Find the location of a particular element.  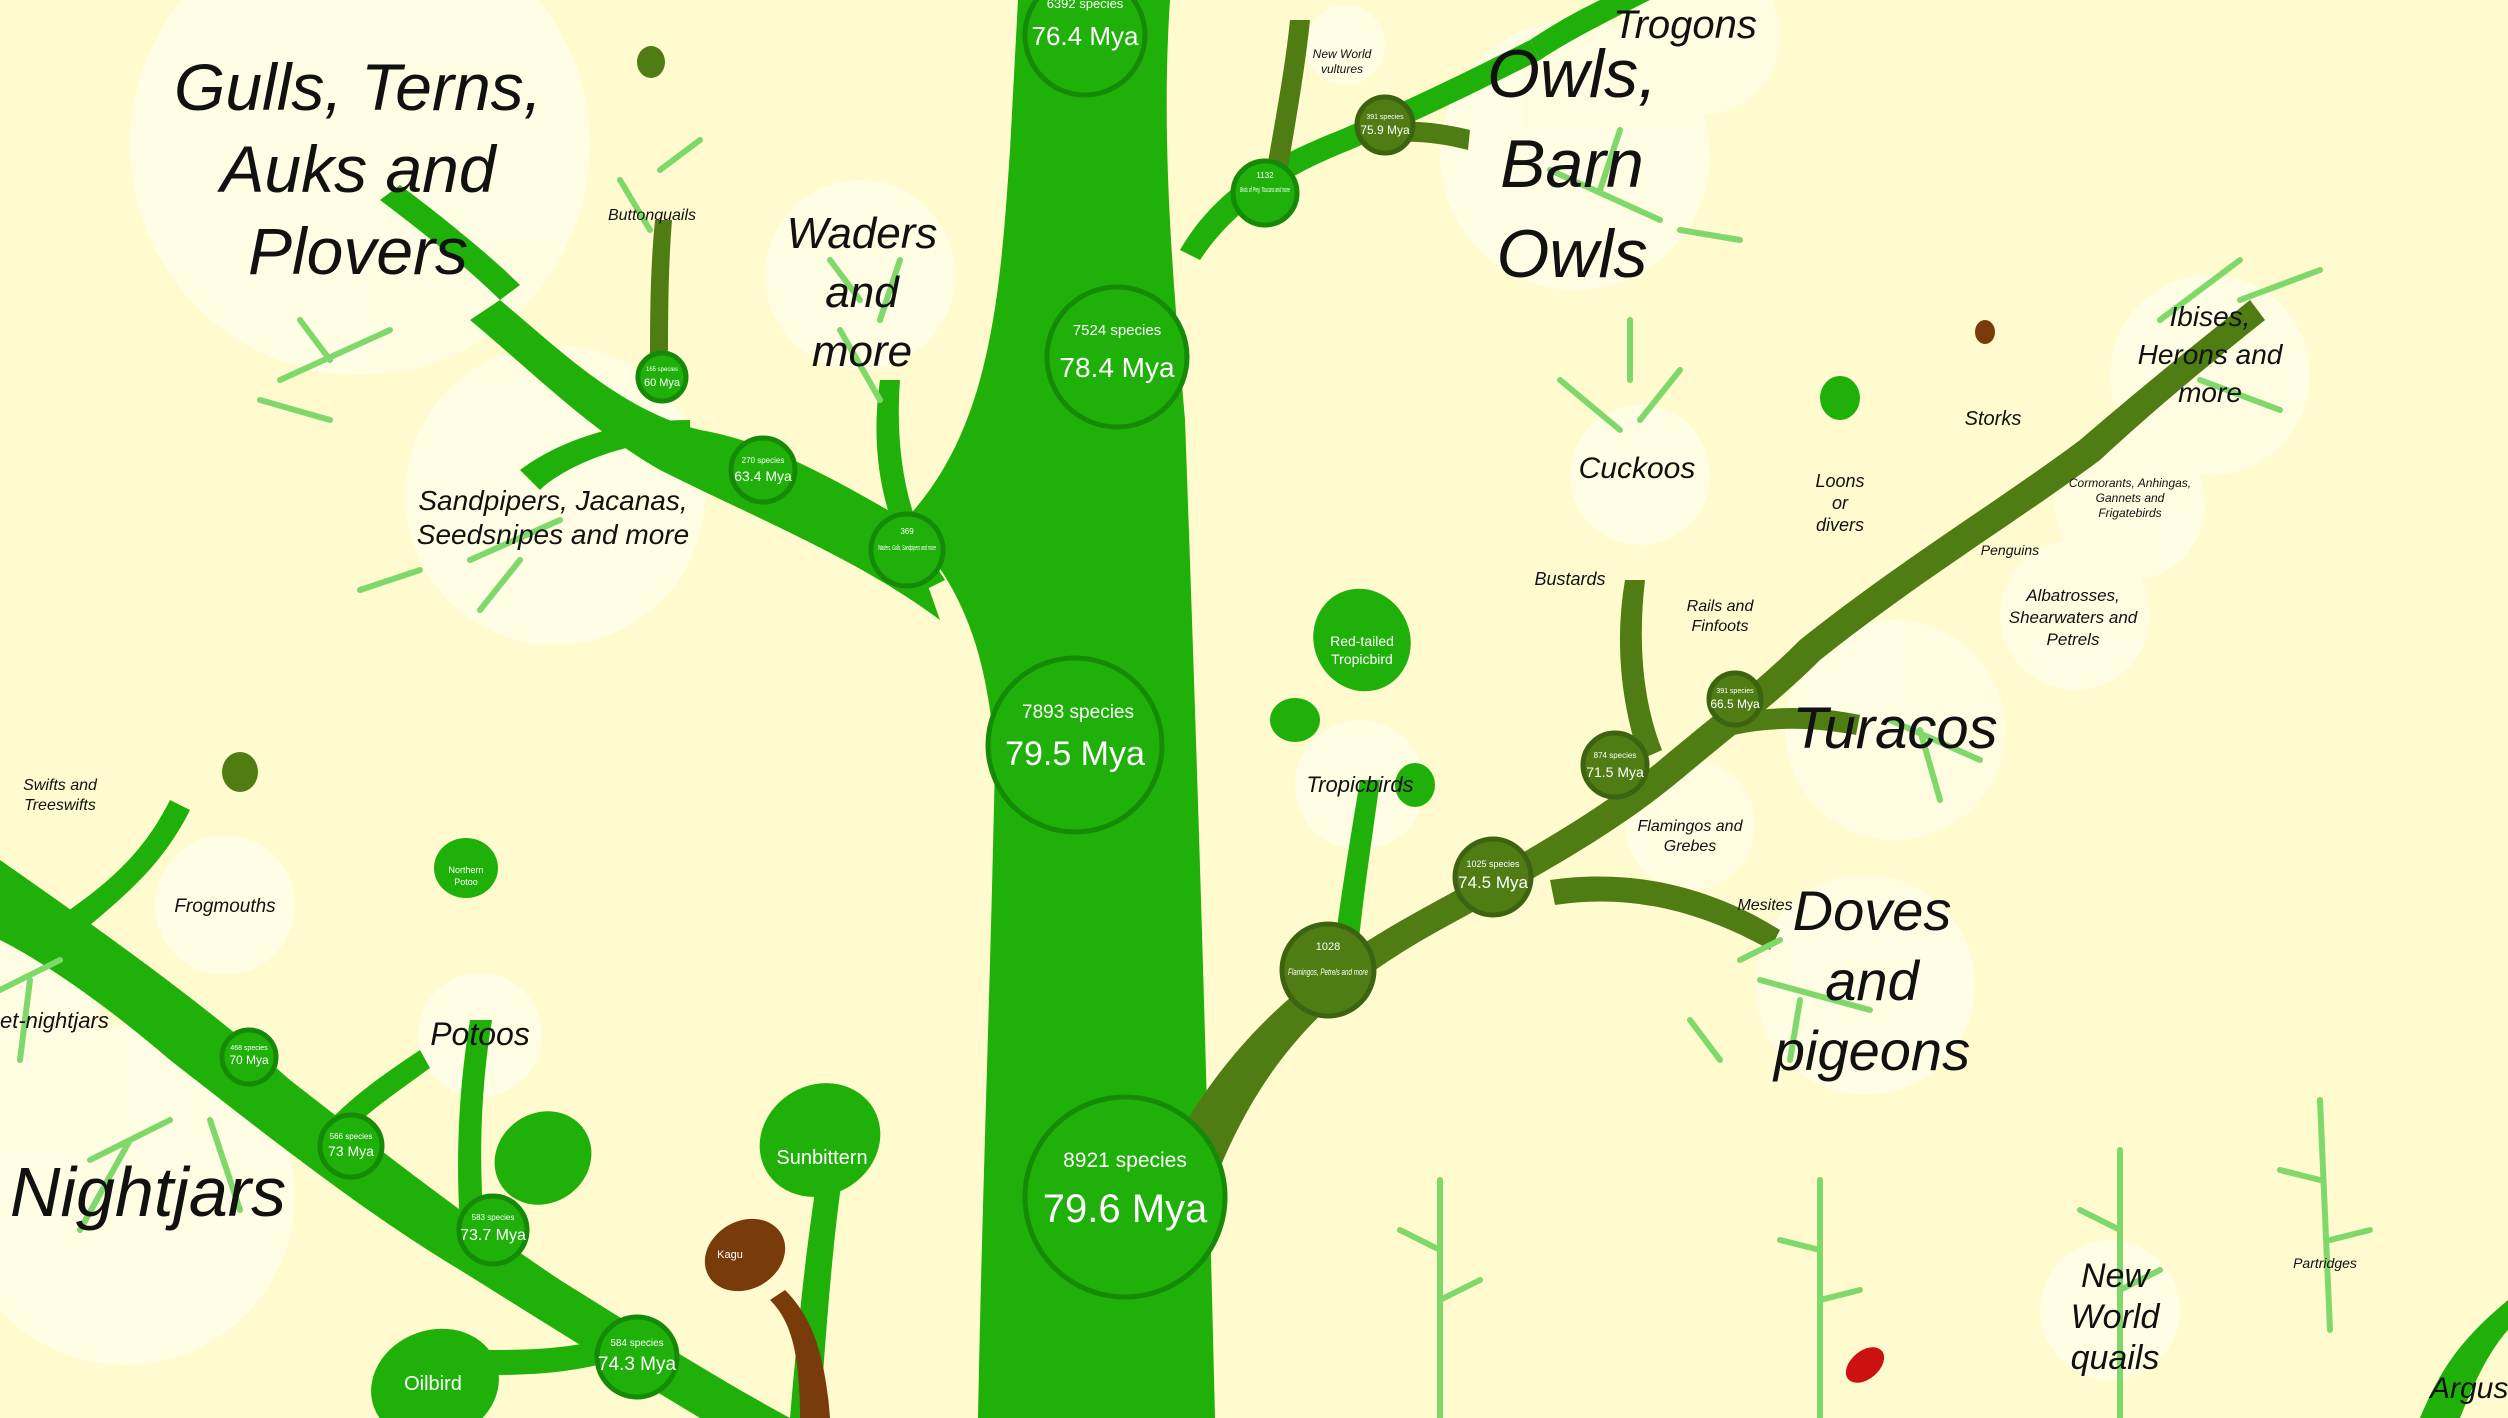

node-584: 584 species 74.3 Mya is located at coordinates (637, 1357).